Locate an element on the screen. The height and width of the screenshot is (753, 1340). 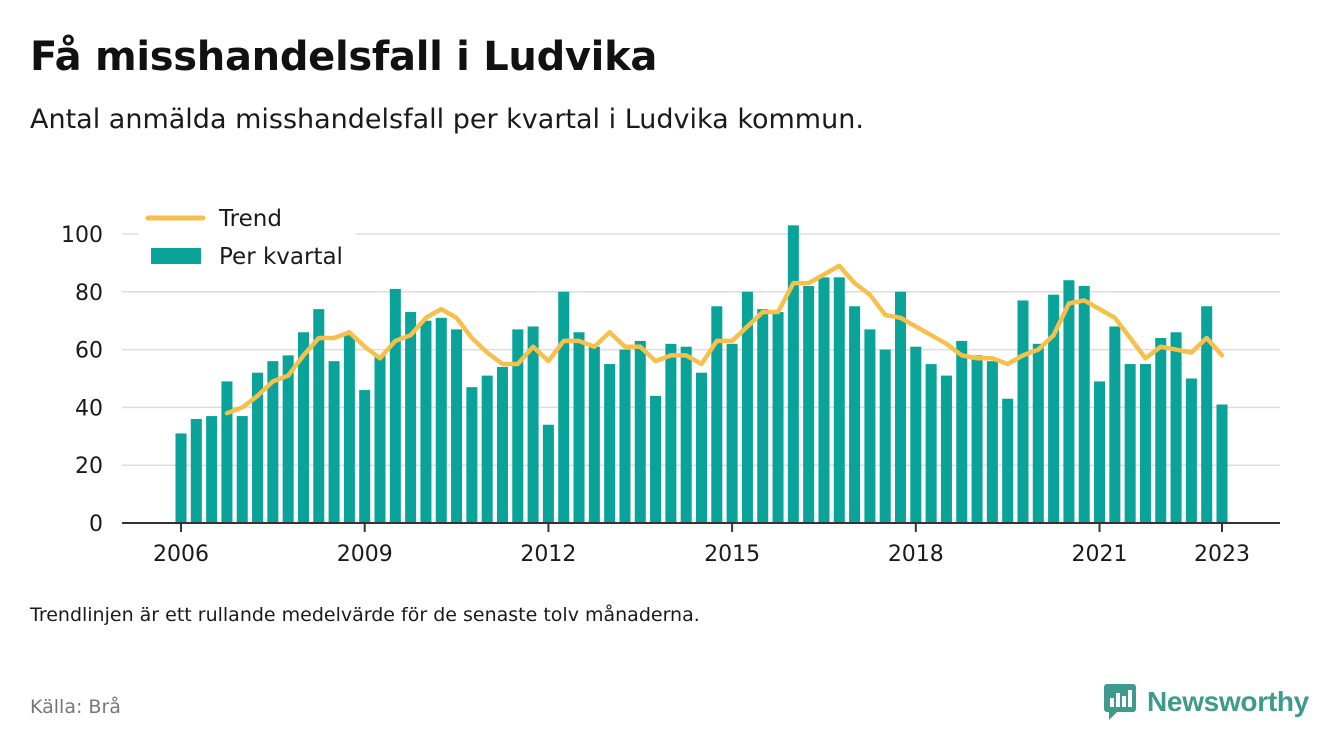
legend-bar-label: Per kvartal is located at coordinates (281, 257).